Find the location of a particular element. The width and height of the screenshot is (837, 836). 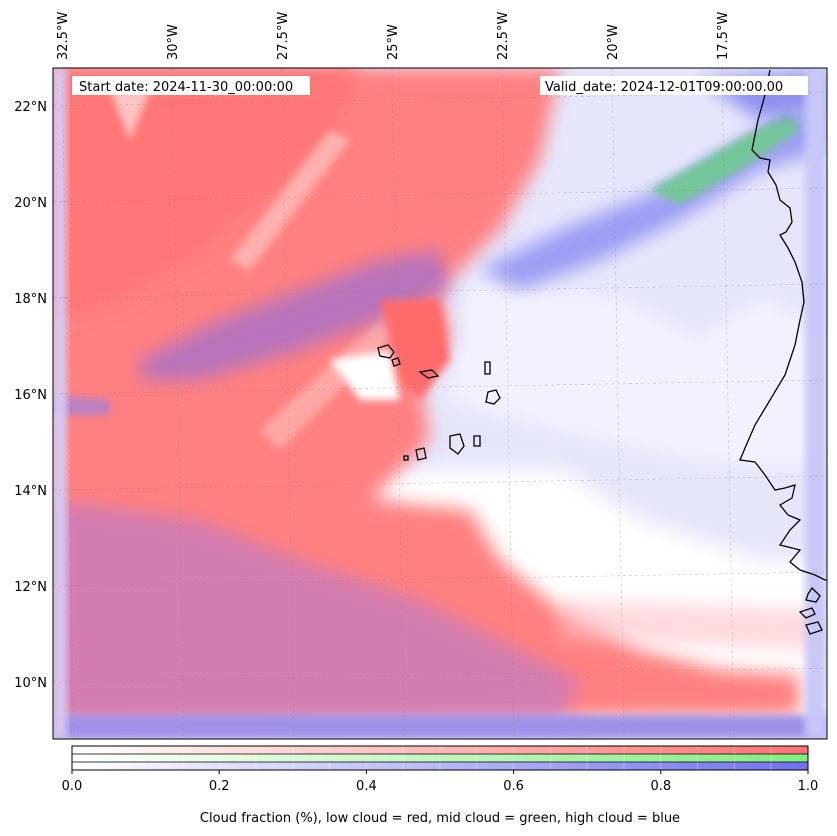

lat-tick-label: 20°N is located at coordinates (30, 203).